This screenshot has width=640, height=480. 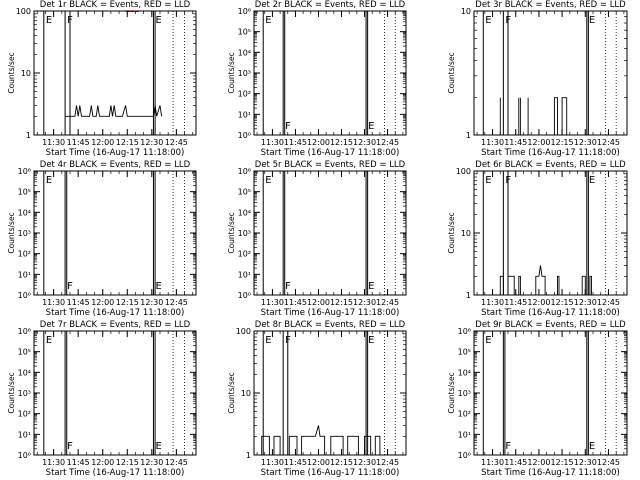 What do you see at coordinates (550, 325) in the screenshot?
I see `panel-title: Det 9r BLACK = Events, RED = LLD` at bounding box center [550, 325].